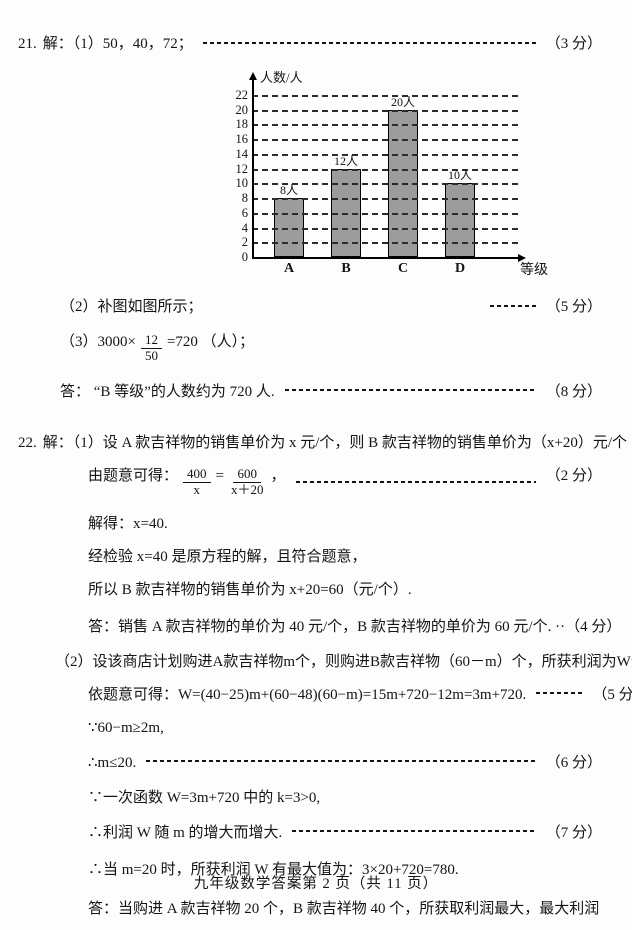 The width and height of the screenshot is (632, 930). What do you see at coordinates (316, 884) in the screenshot?
I see `page-footer: 九年级数学答案第 2 页（共 11 页）` at bounding box center [316, 884].